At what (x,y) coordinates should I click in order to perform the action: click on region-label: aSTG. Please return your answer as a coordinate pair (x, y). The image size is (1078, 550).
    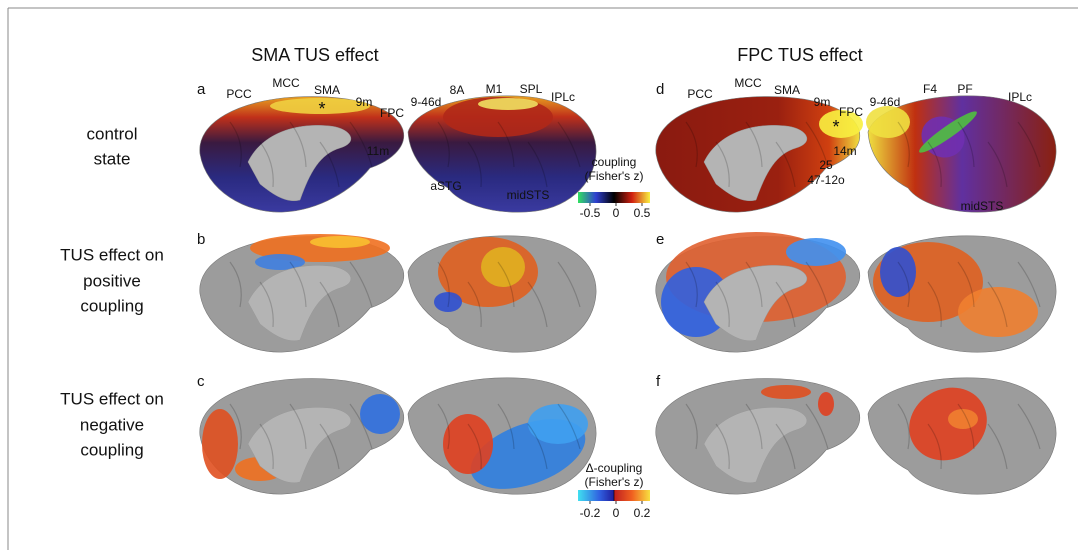
    Looking at the image, I should click on (445, 186).